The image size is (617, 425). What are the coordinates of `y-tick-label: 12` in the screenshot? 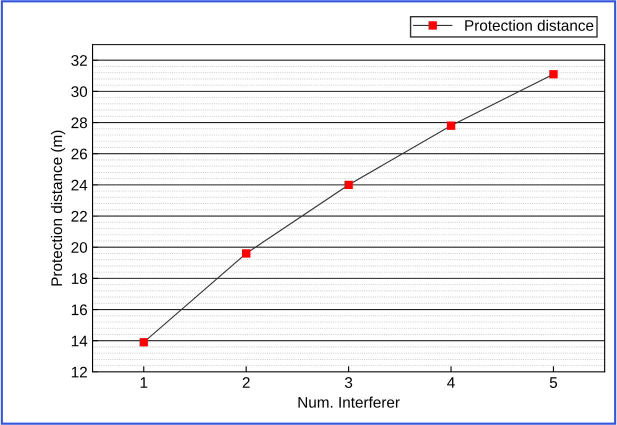 It's located at (79, 372).